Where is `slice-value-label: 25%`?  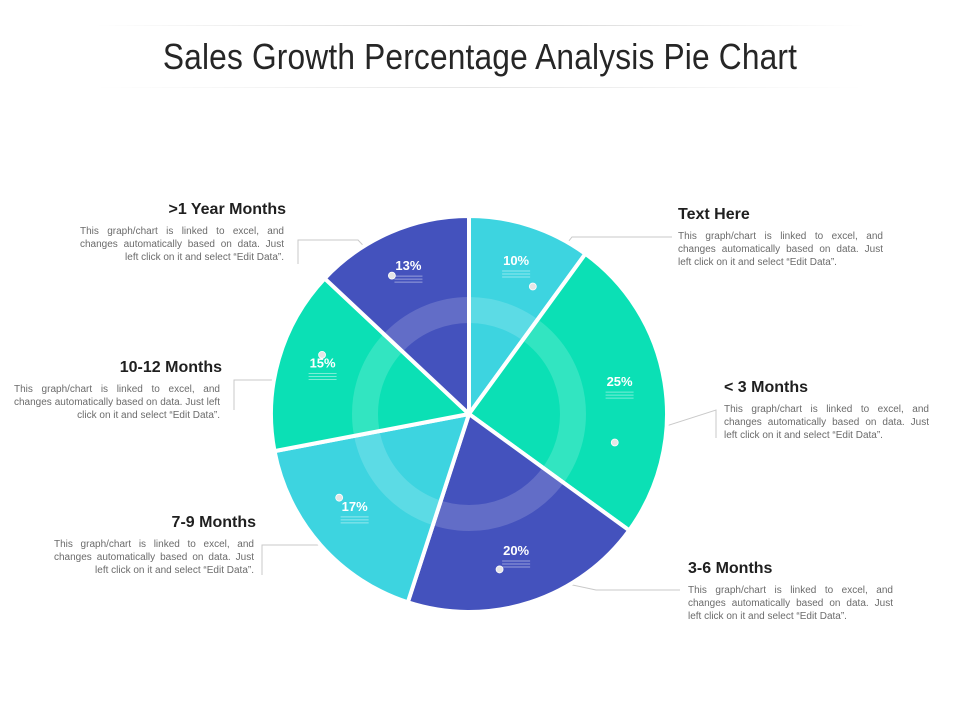
slice-value-label: 25% is located at coordinates (620, 381).